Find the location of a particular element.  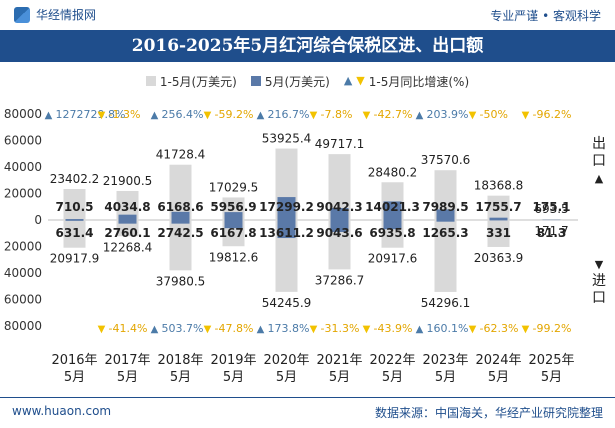

bar-export-month is located at coordinates (499, 219).